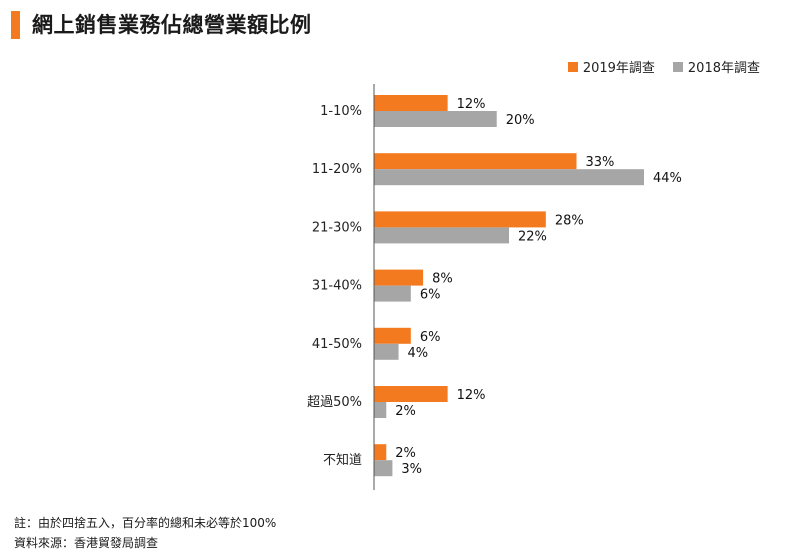  Describe the element at coordinates (667, 178) in the screenshot. I see `data-label-2018: 44%` at that location.